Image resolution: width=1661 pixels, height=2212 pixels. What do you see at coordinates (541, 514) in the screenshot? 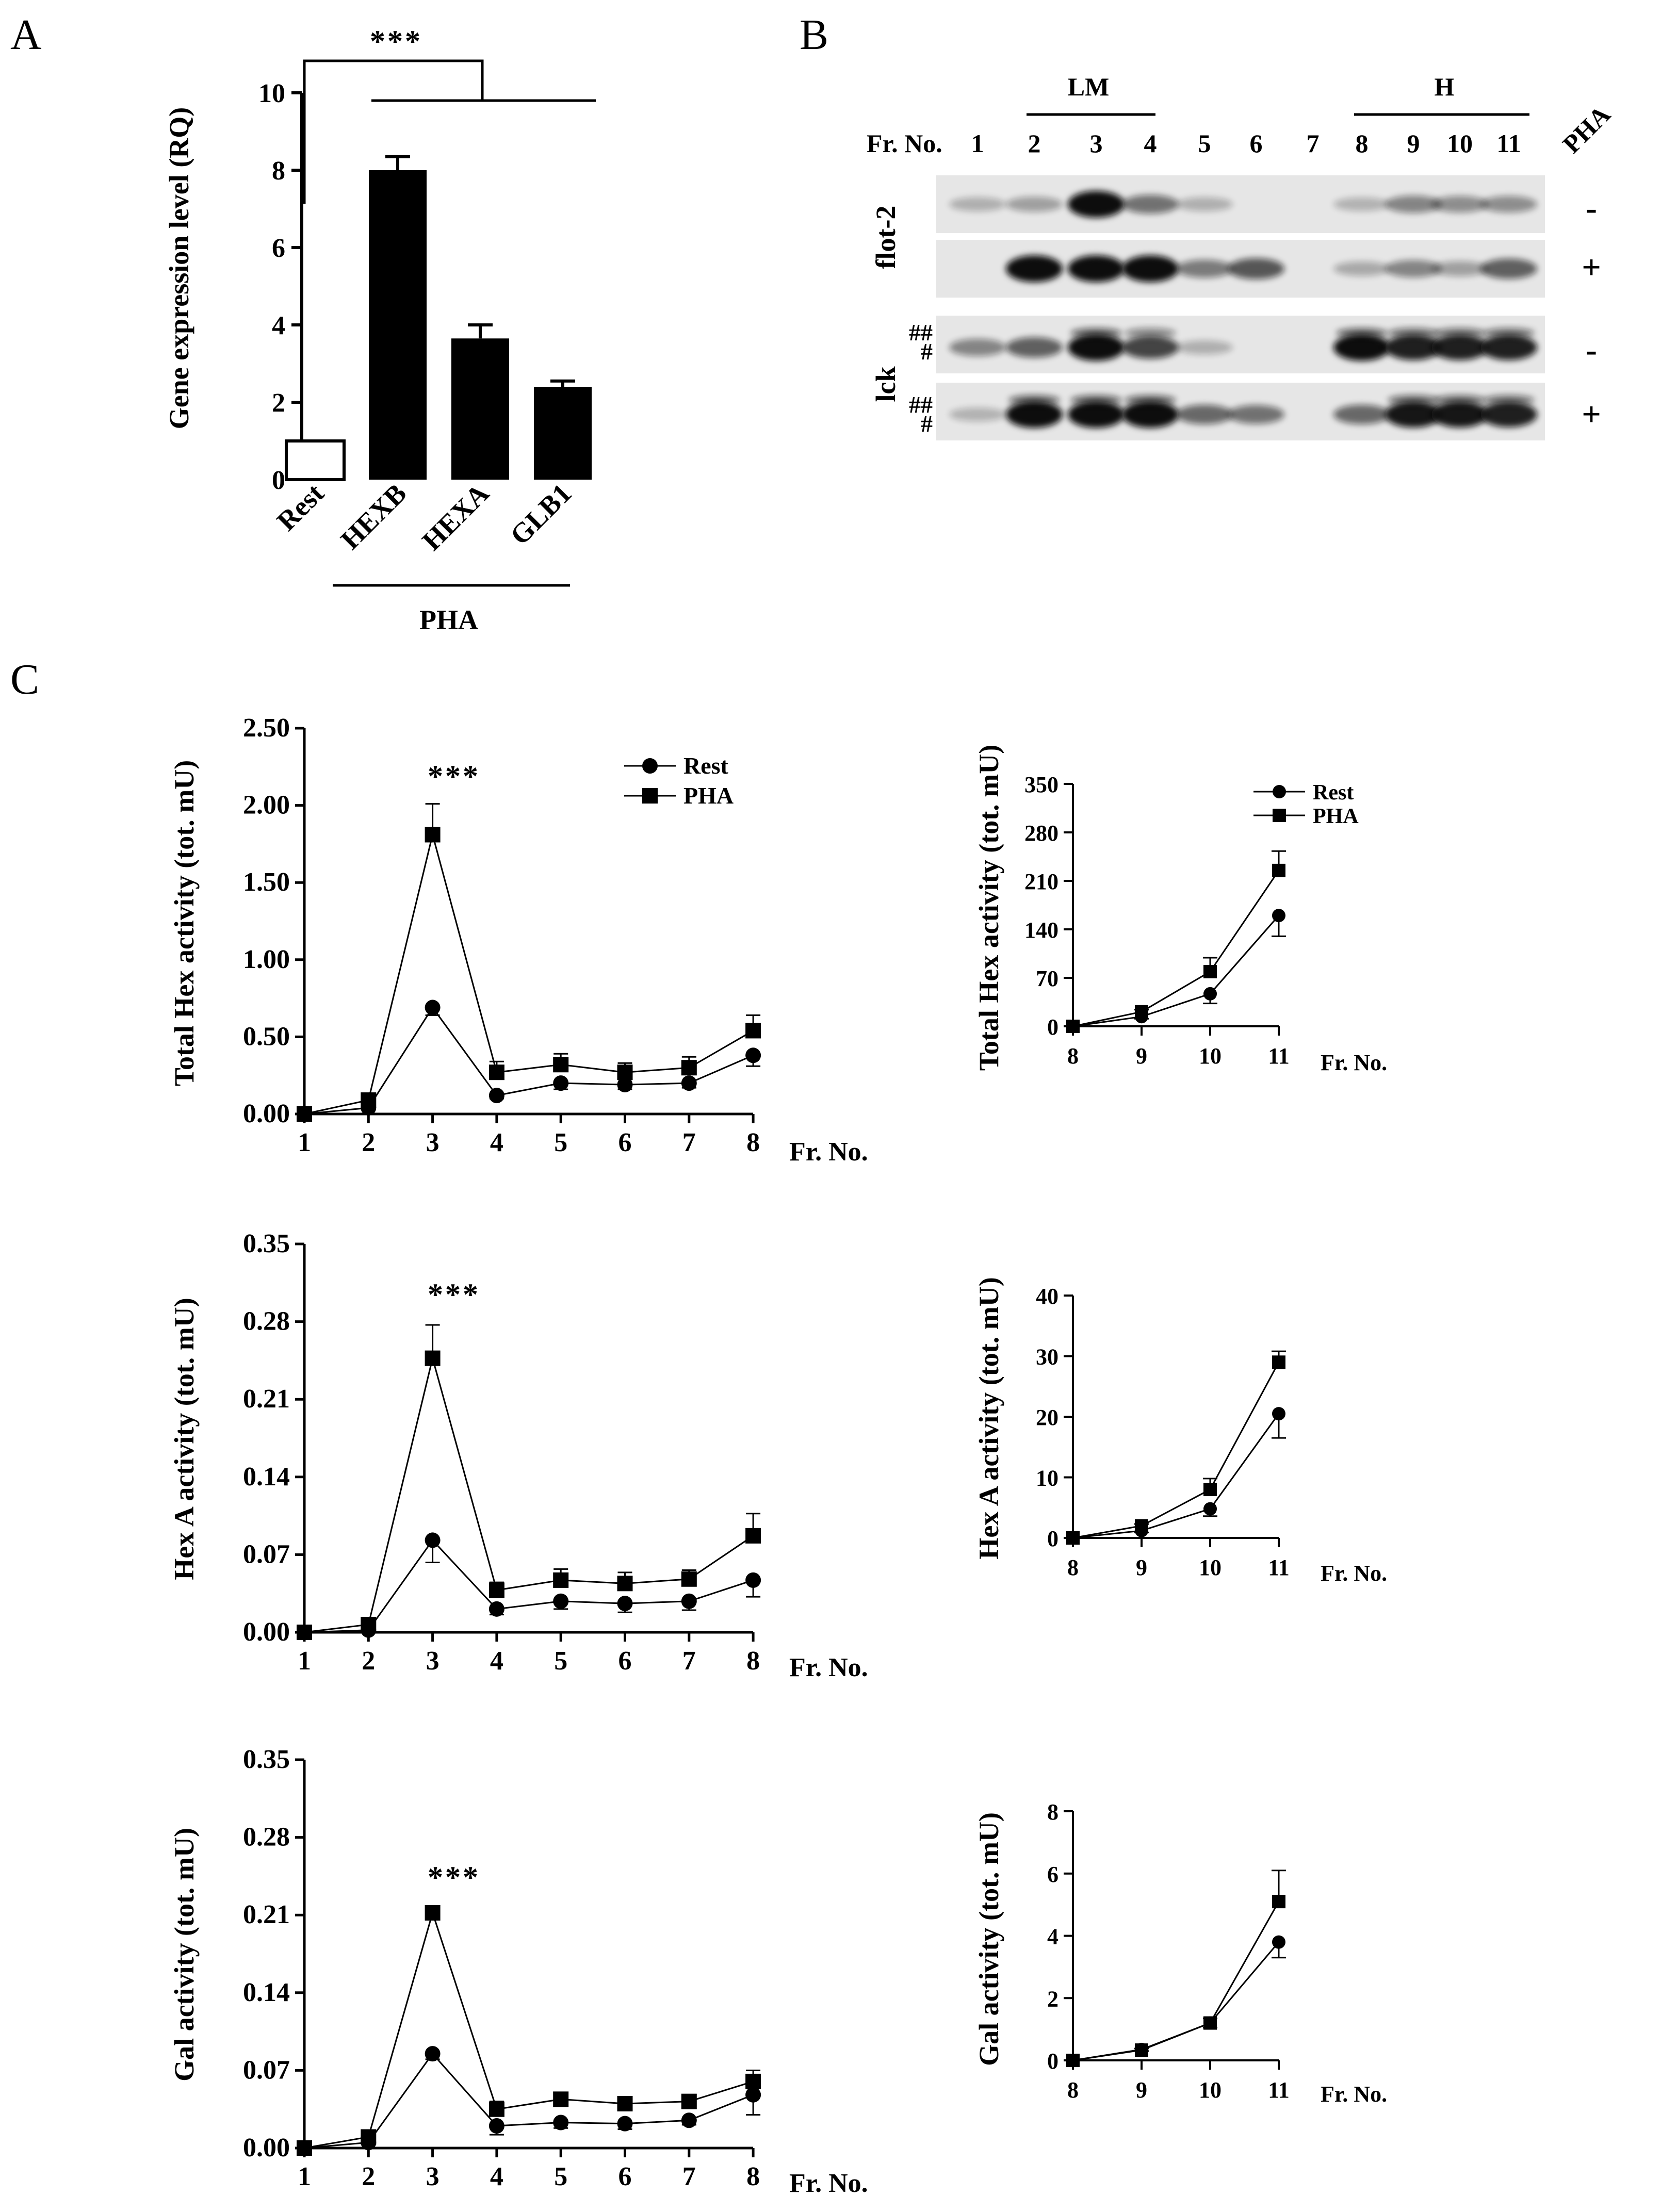
I see `bar-category-label: GLB1` at bounding box center [541, 514].